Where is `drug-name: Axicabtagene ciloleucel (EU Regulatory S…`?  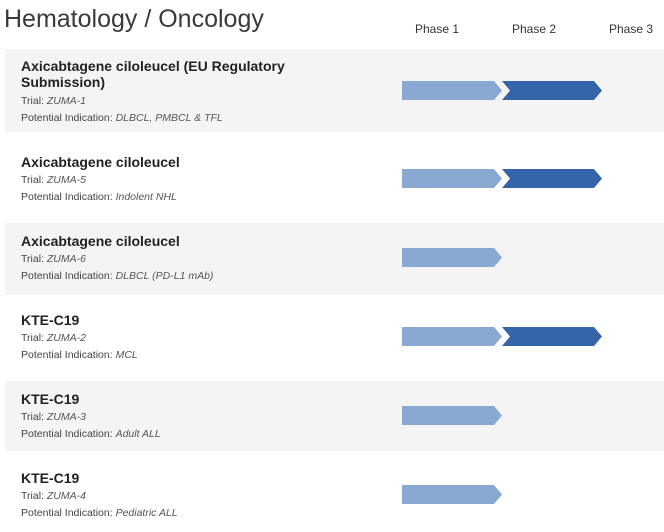 drug-name: Axicabtagene ciloleucel (EU Regulatory S… is located at coordinates (153, 74).